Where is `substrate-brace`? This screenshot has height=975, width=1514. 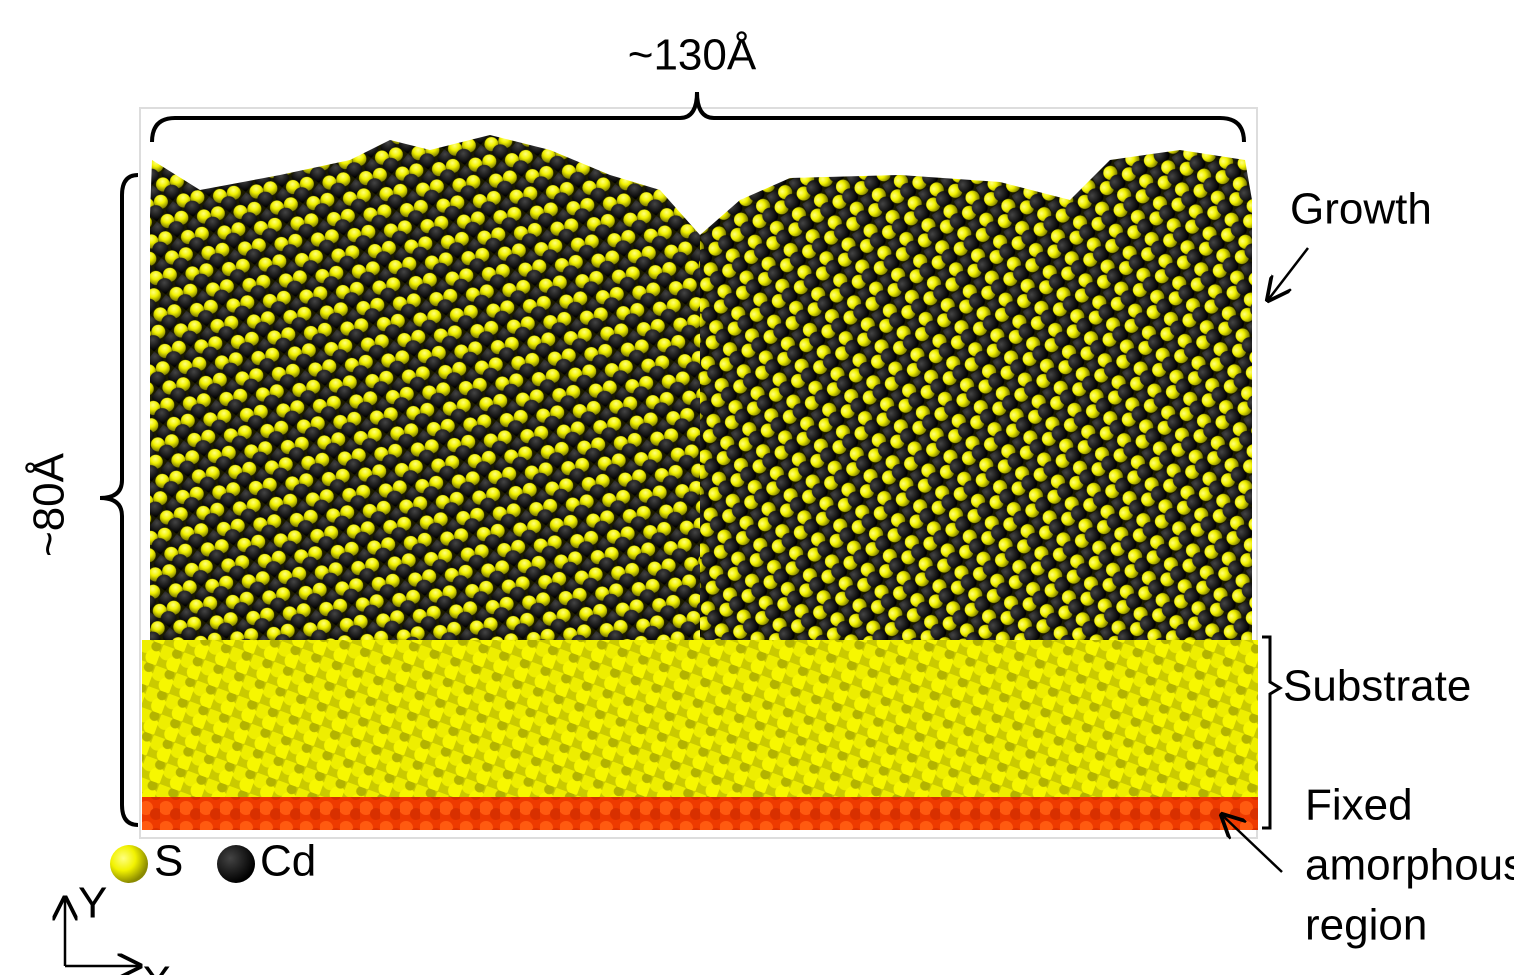 substrate-brace is located at coordinates (1272, 732).